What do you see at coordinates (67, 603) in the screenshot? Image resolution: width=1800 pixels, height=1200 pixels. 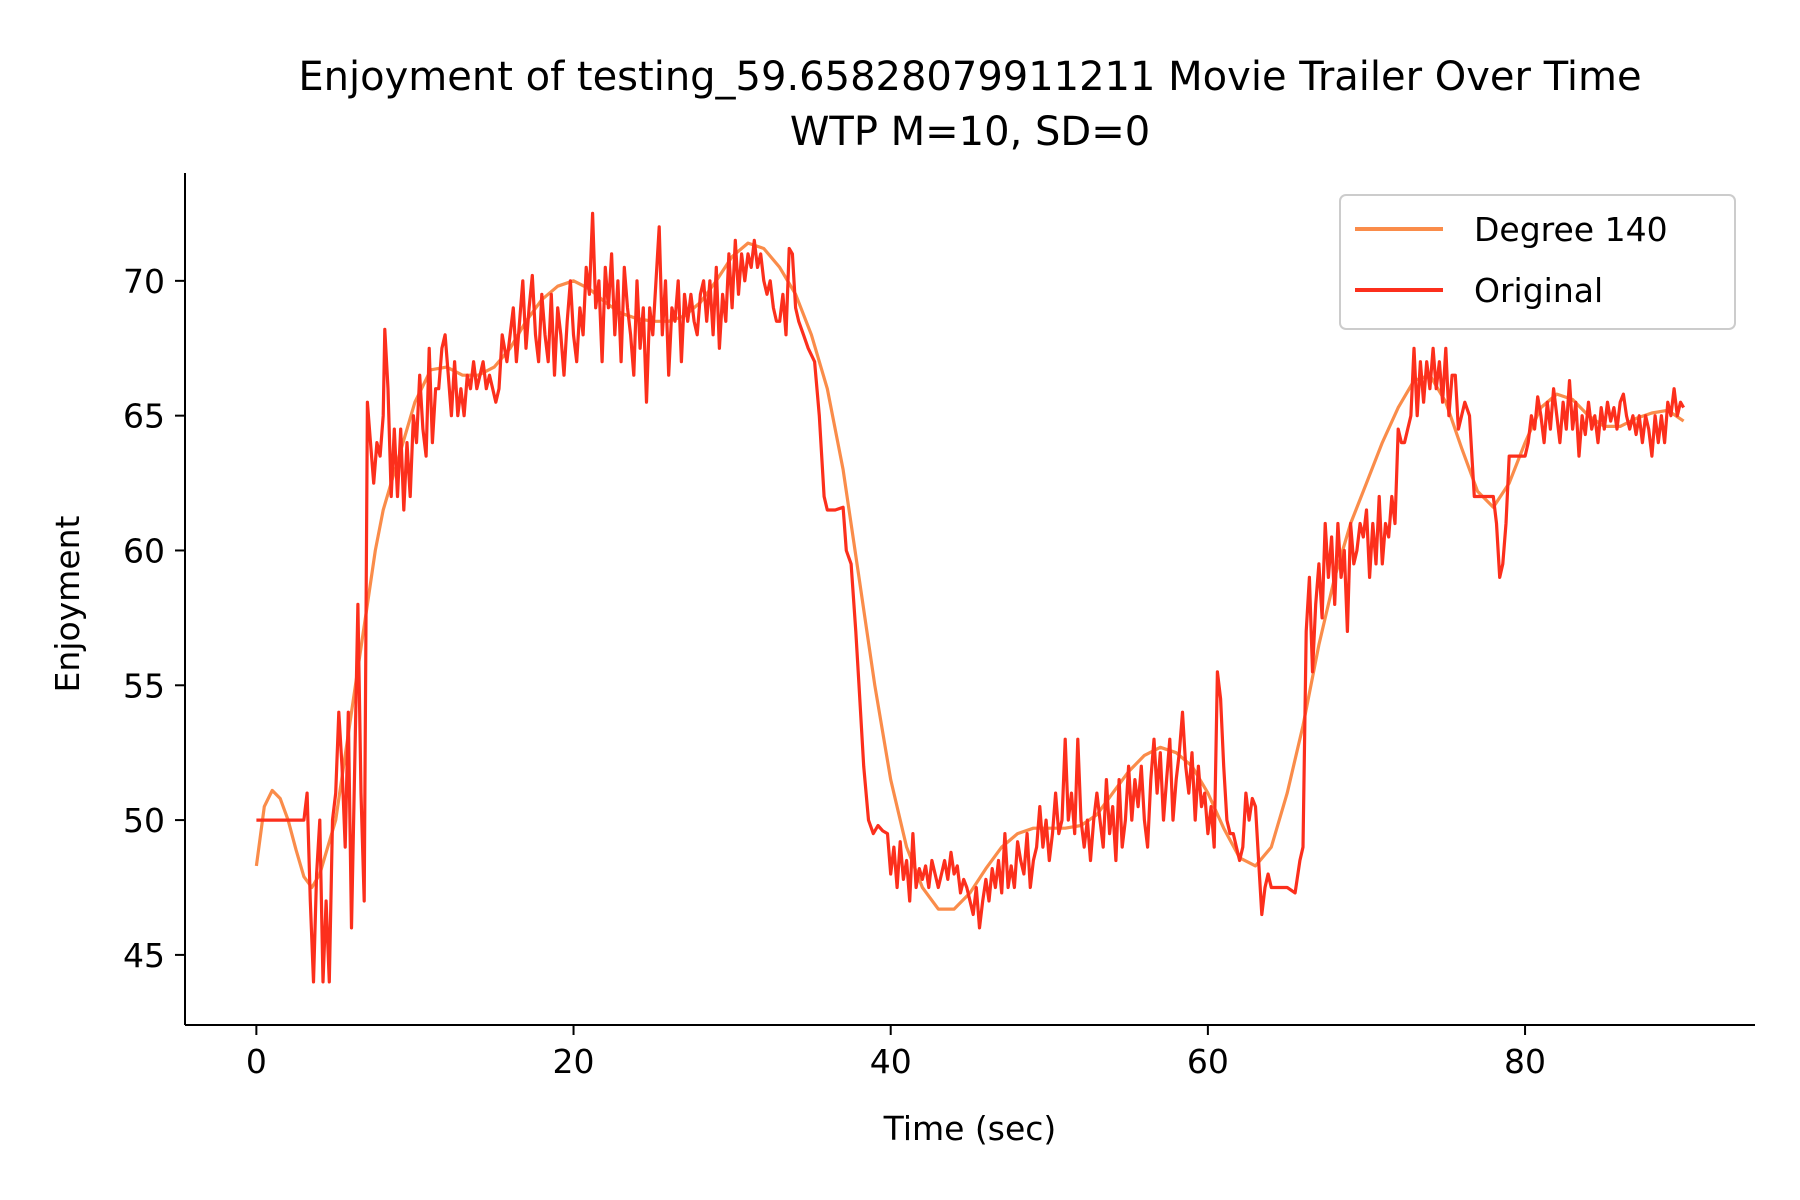 I see `y-axis-label: Enjoyment` at bounding box center [67, 603].